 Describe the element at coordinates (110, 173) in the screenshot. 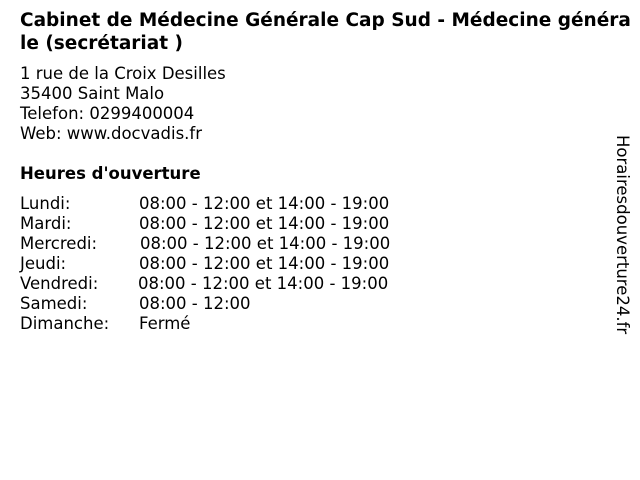

I see `hours-heading: Heures d'ouverture` at that location.